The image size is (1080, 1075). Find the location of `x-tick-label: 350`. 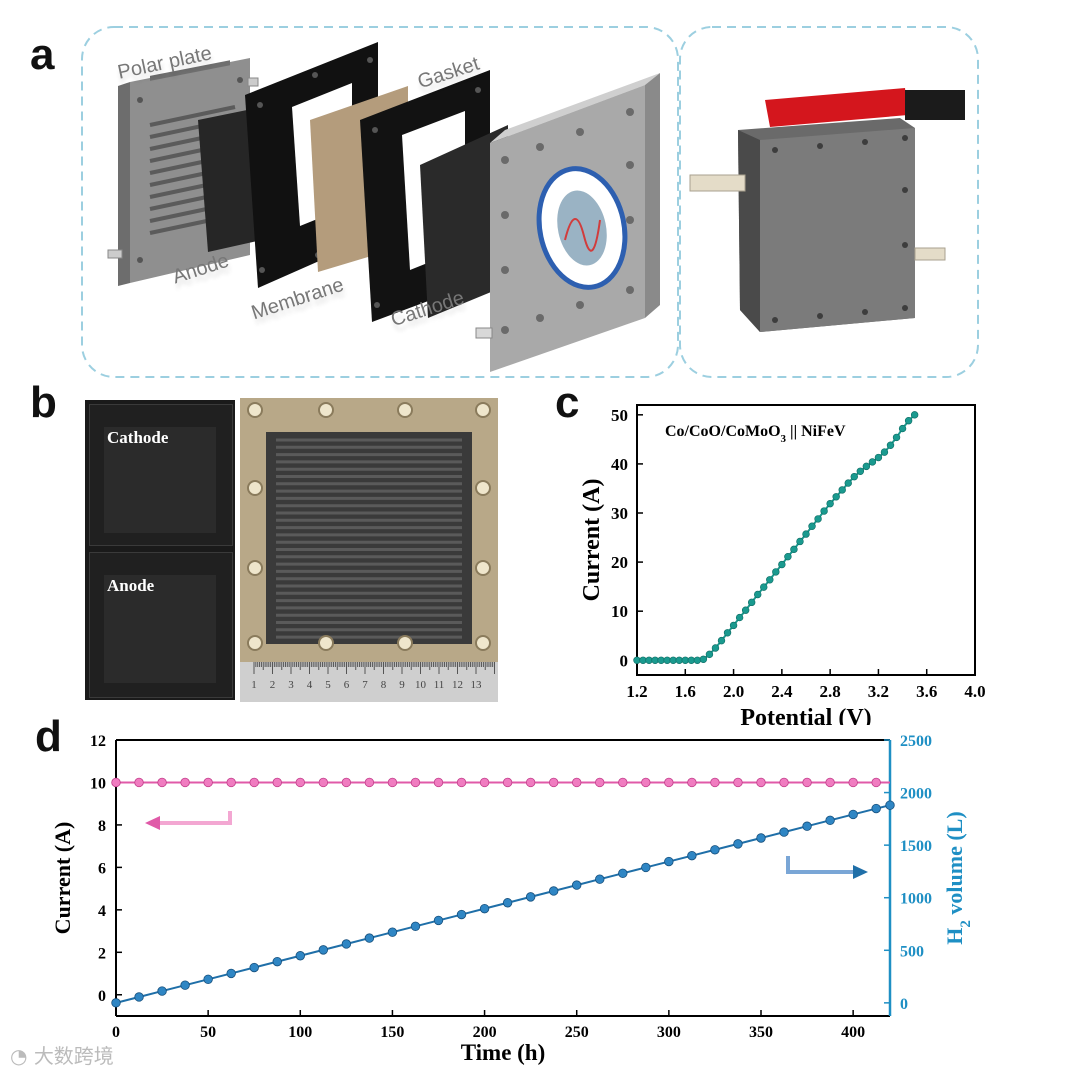

x-tick-label: 350 is located at coordinates (761, 1032).